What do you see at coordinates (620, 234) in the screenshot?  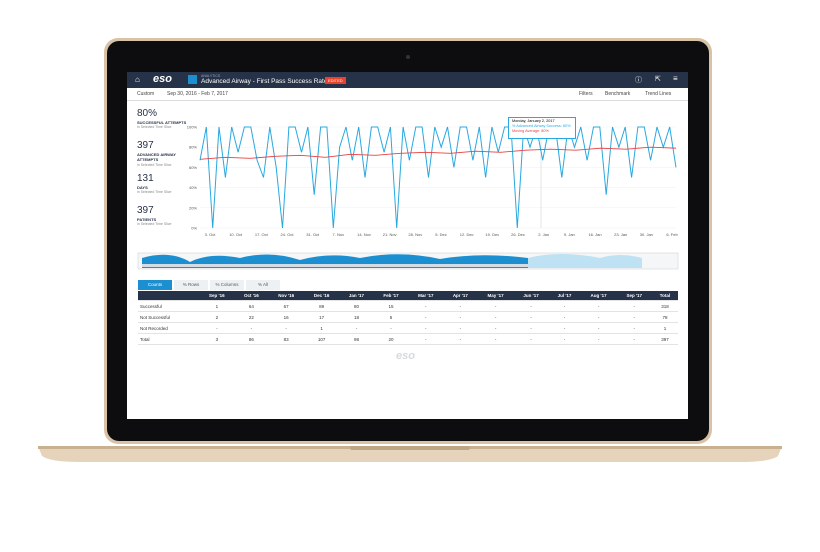 I see `x-tick-label: 23. Jan` at bounding box center [620, 234].